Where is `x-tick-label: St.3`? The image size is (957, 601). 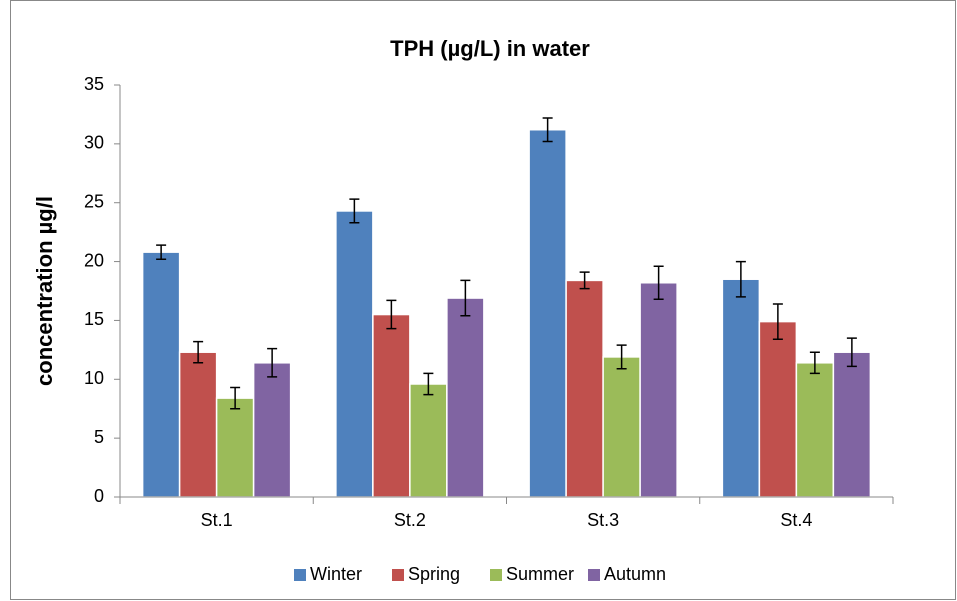
x-tick-label: St.3 is located at coordinates (603, 520).